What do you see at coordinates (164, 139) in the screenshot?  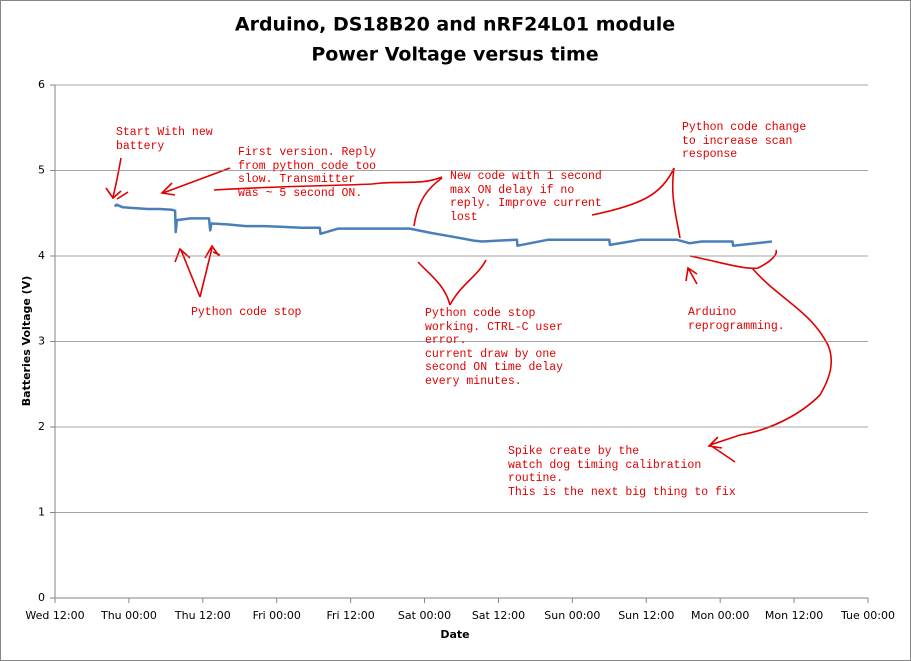 I see `annotation: Start With new battery` at bounding box center [164, 139].